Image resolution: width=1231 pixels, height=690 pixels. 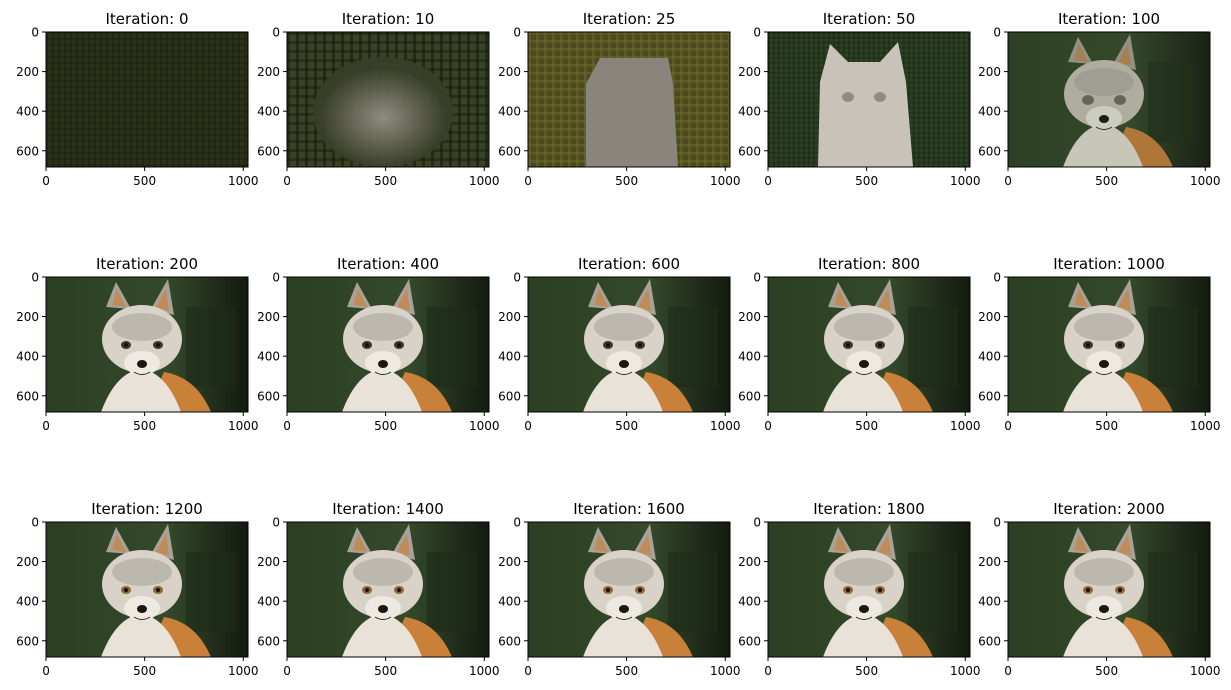 I want to click on panel: Iteration: 2000 0 200 400 600 0 500 1000, so click(x=1099, y=589).